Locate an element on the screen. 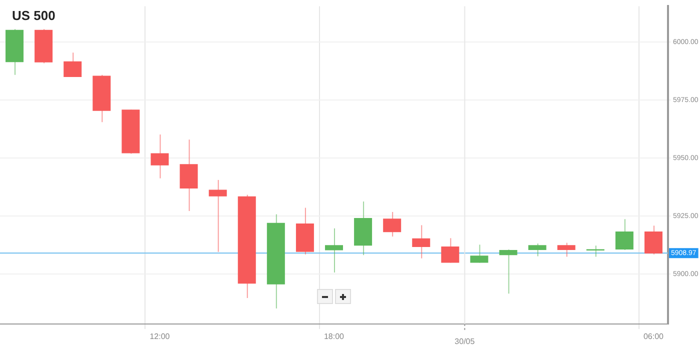 The width and height of the screenshot is (699, 348). text: 30/05 is located at coordinates (465, 341).